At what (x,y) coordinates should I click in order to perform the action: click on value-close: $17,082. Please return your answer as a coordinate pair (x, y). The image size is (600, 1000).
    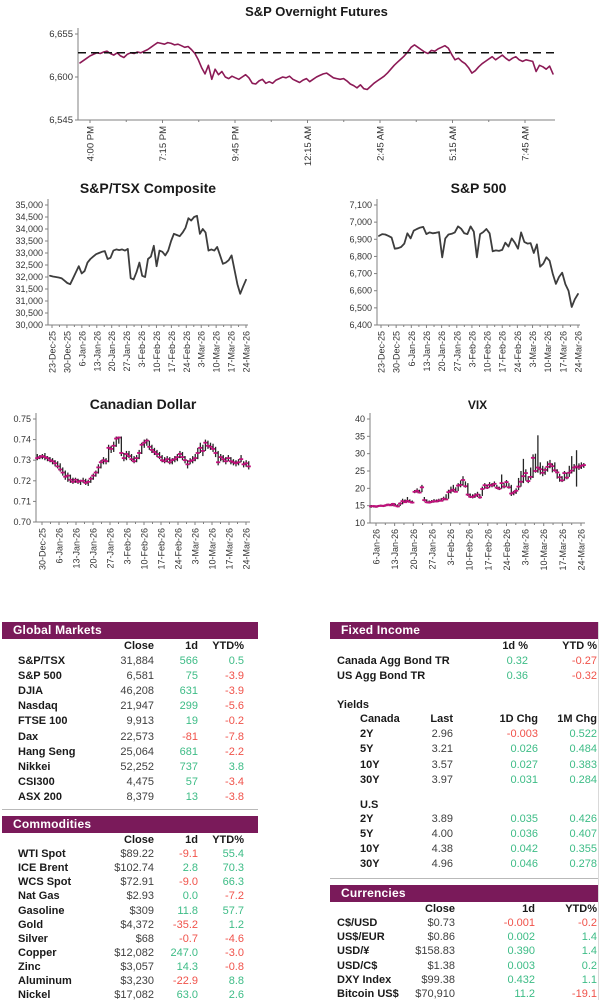
    Looking at the image, I should click on (134, 994).